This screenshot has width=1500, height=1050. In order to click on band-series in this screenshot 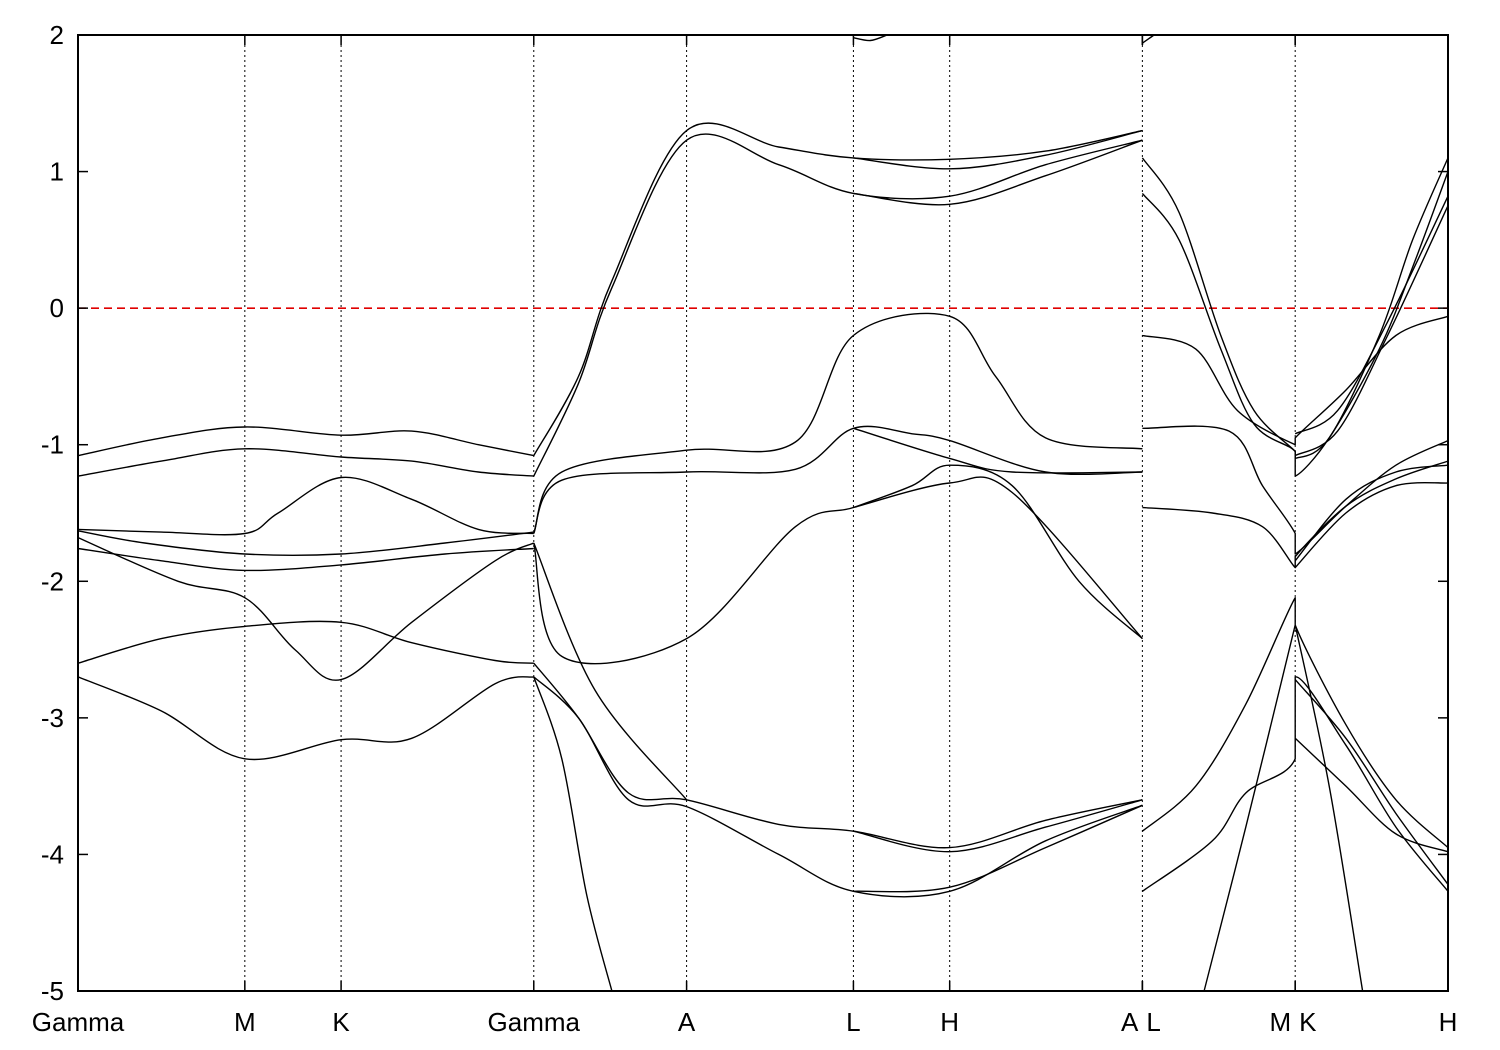, I will do `click(763, 491)`.